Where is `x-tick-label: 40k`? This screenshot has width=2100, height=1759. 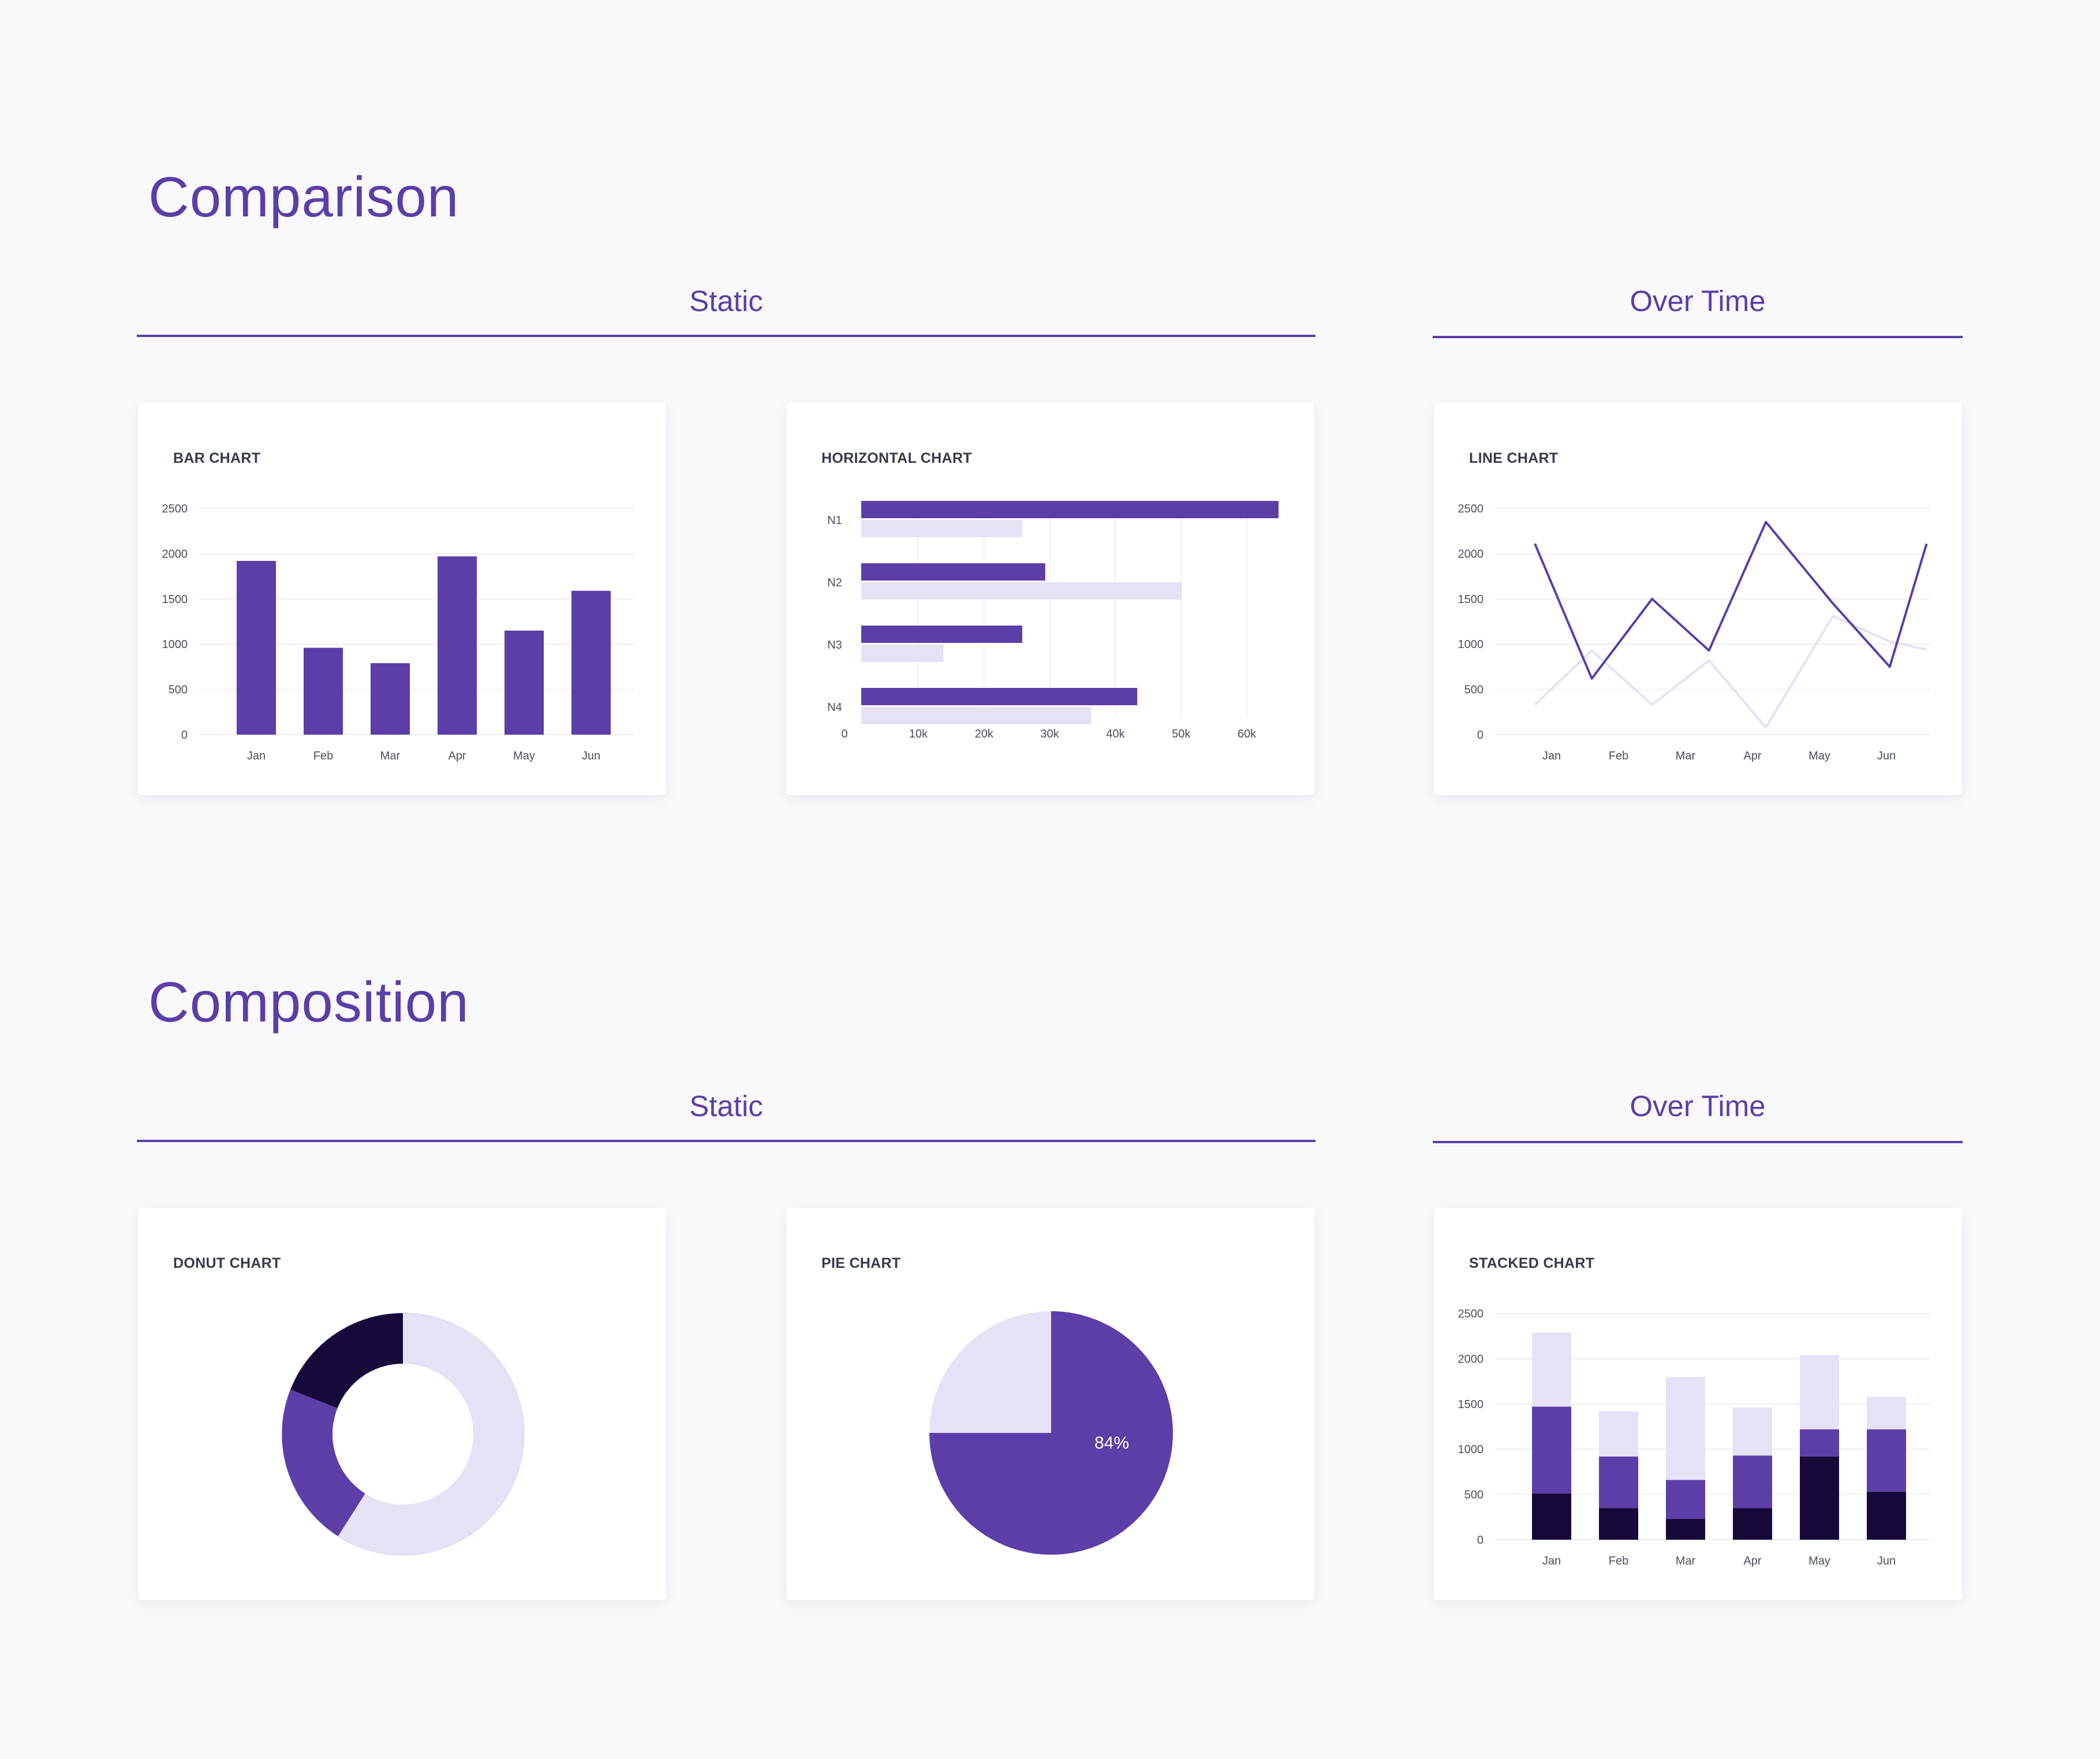 x-tick-label: 40k is located at coordinates (1115, 734).